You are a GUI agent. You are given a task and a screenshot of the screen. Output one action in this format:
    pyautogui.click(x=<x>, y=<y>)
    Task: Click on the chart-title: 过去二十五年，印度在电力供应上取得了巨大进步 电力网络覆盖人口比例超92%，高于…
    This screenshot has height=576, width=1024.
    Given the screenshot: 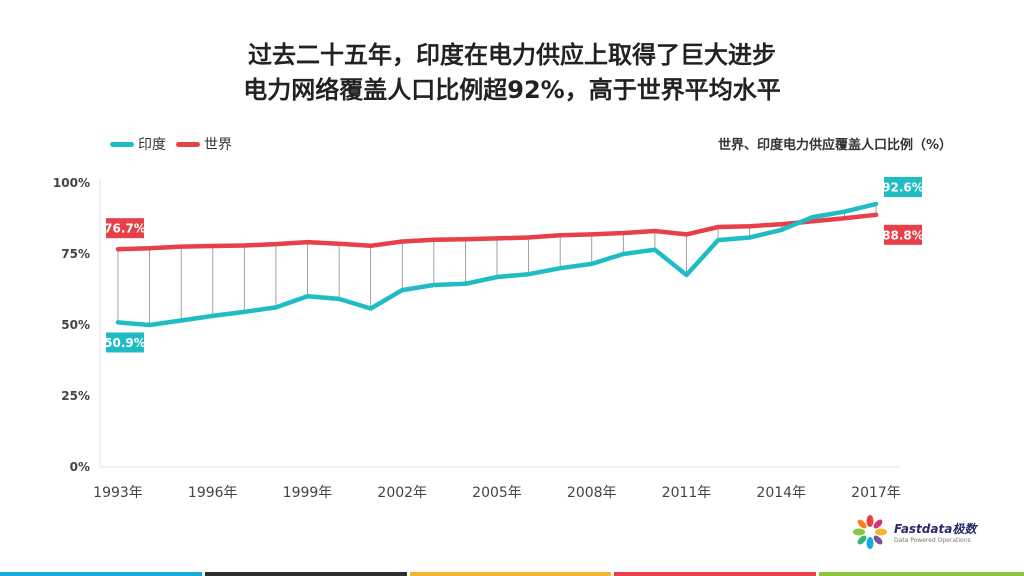 What is the action you would take?
    pyautogui.click(x=512, y=73)
    